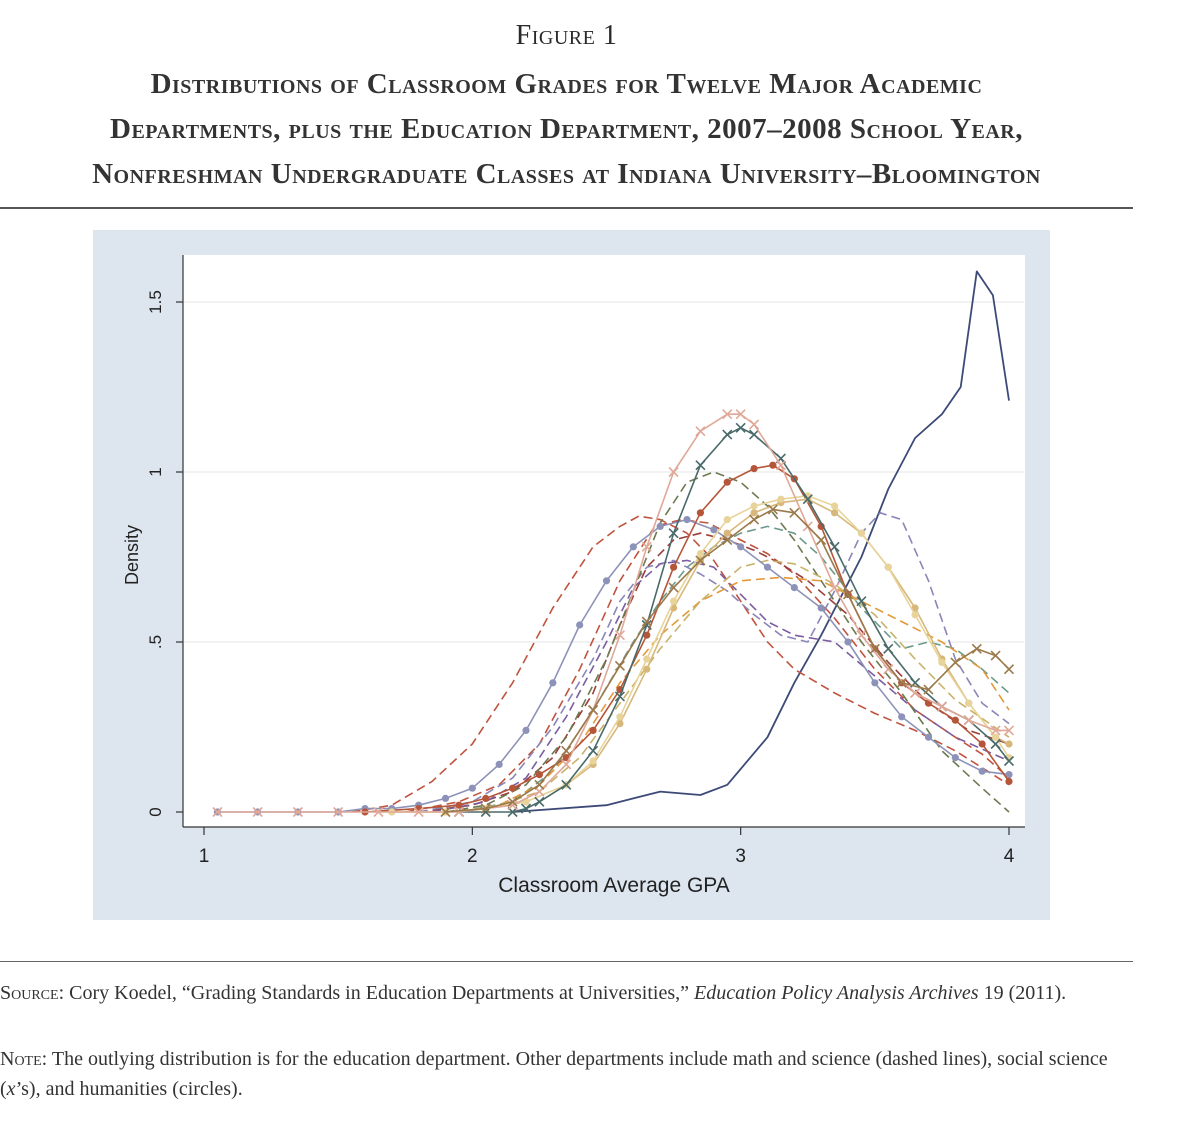  What do you see at coordinates (129, 1089) in the screenshot?
I see `note-text-part2: ’s), and humanities (circles).` at bounding box center [129, 1089].